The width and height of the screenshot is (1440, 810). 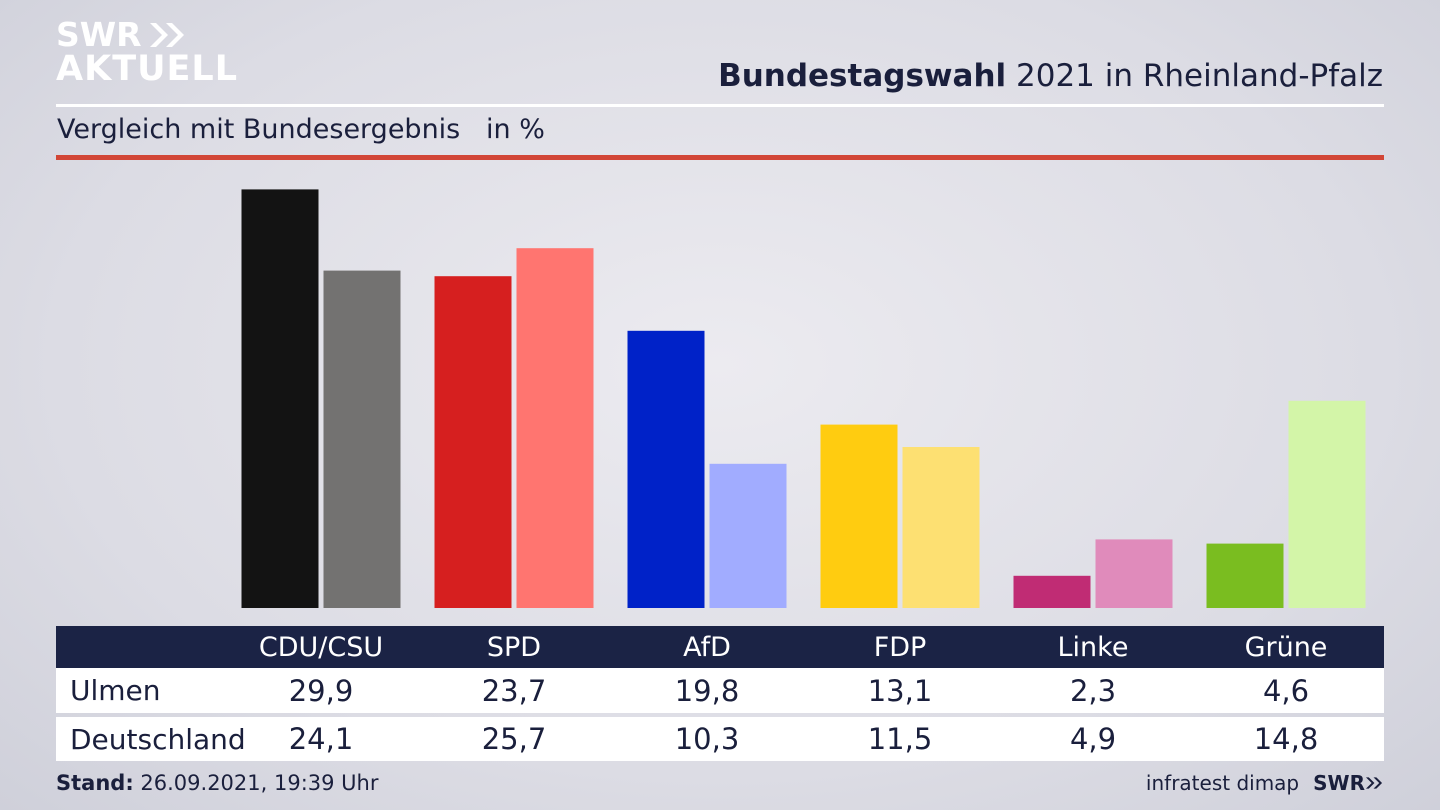 I want to click on footer-swr-text: SWR, so click(x=1339, y=783).